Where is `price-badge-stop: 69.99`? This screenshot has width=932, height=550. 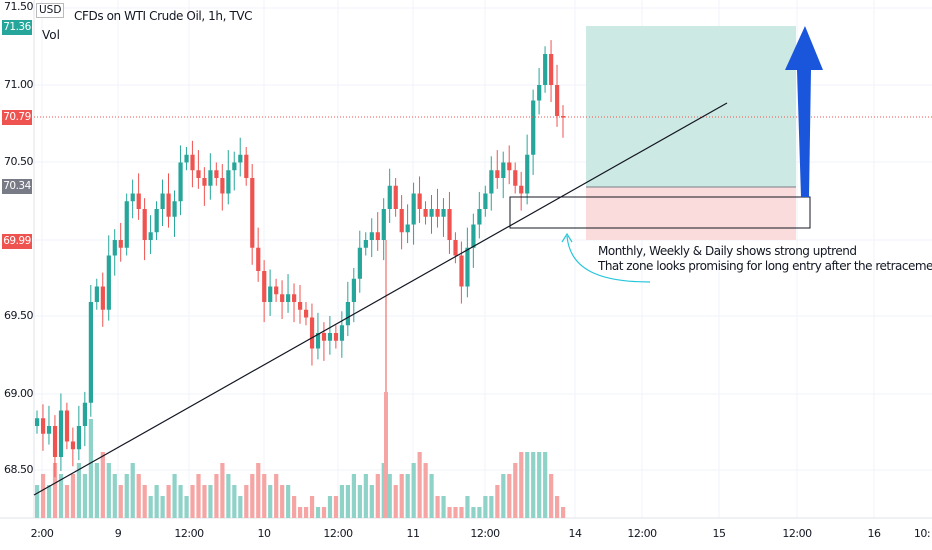
price-badge-stop: 69.99 is located at coordinates (17, 241).